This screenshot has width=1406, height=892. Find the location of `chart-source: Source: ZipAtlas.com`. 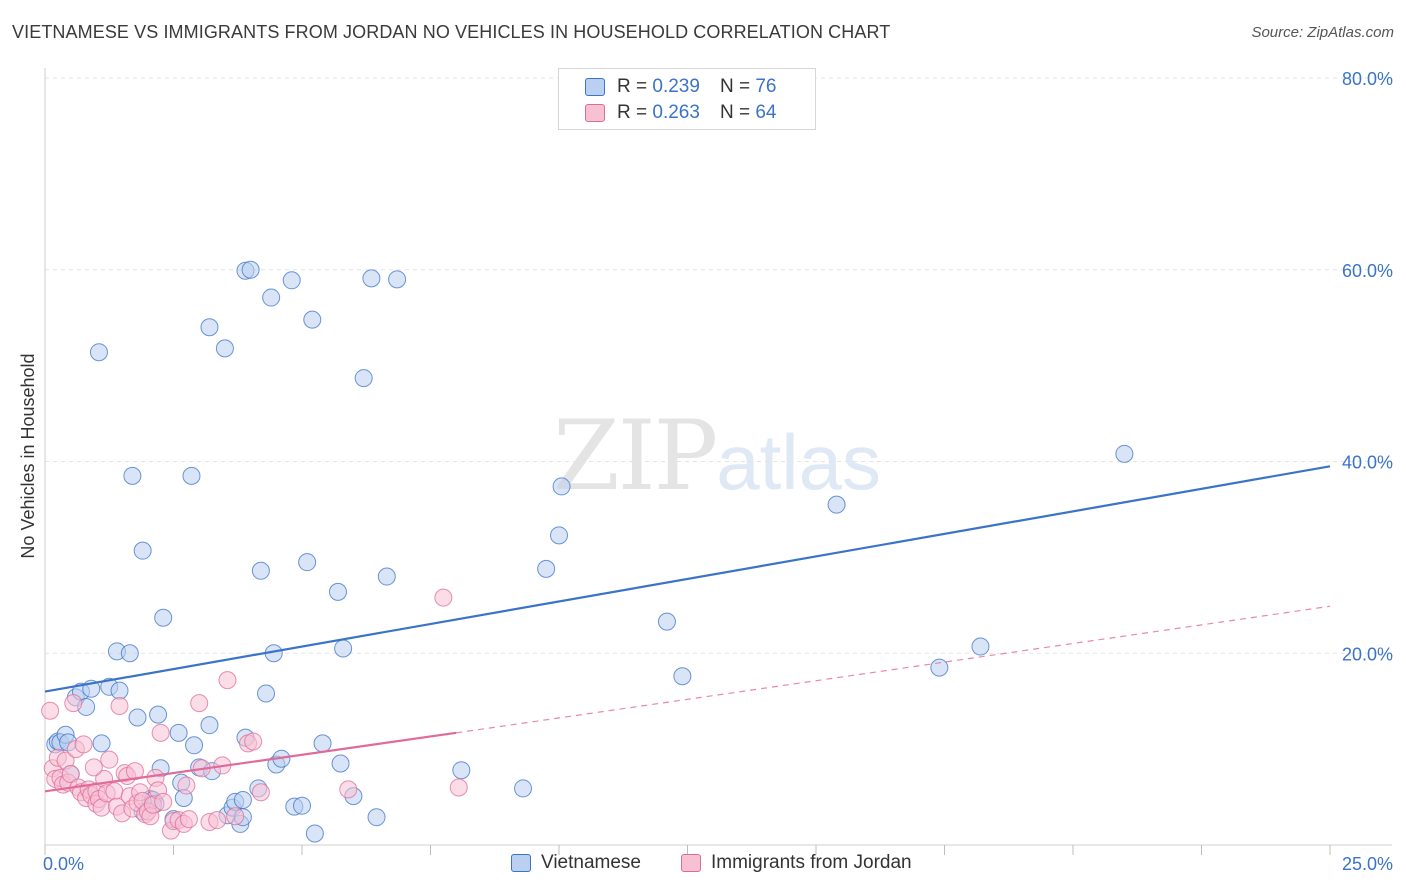

chart-source: Source: ZipAtlas.com is located at coordinates (1322, 32).